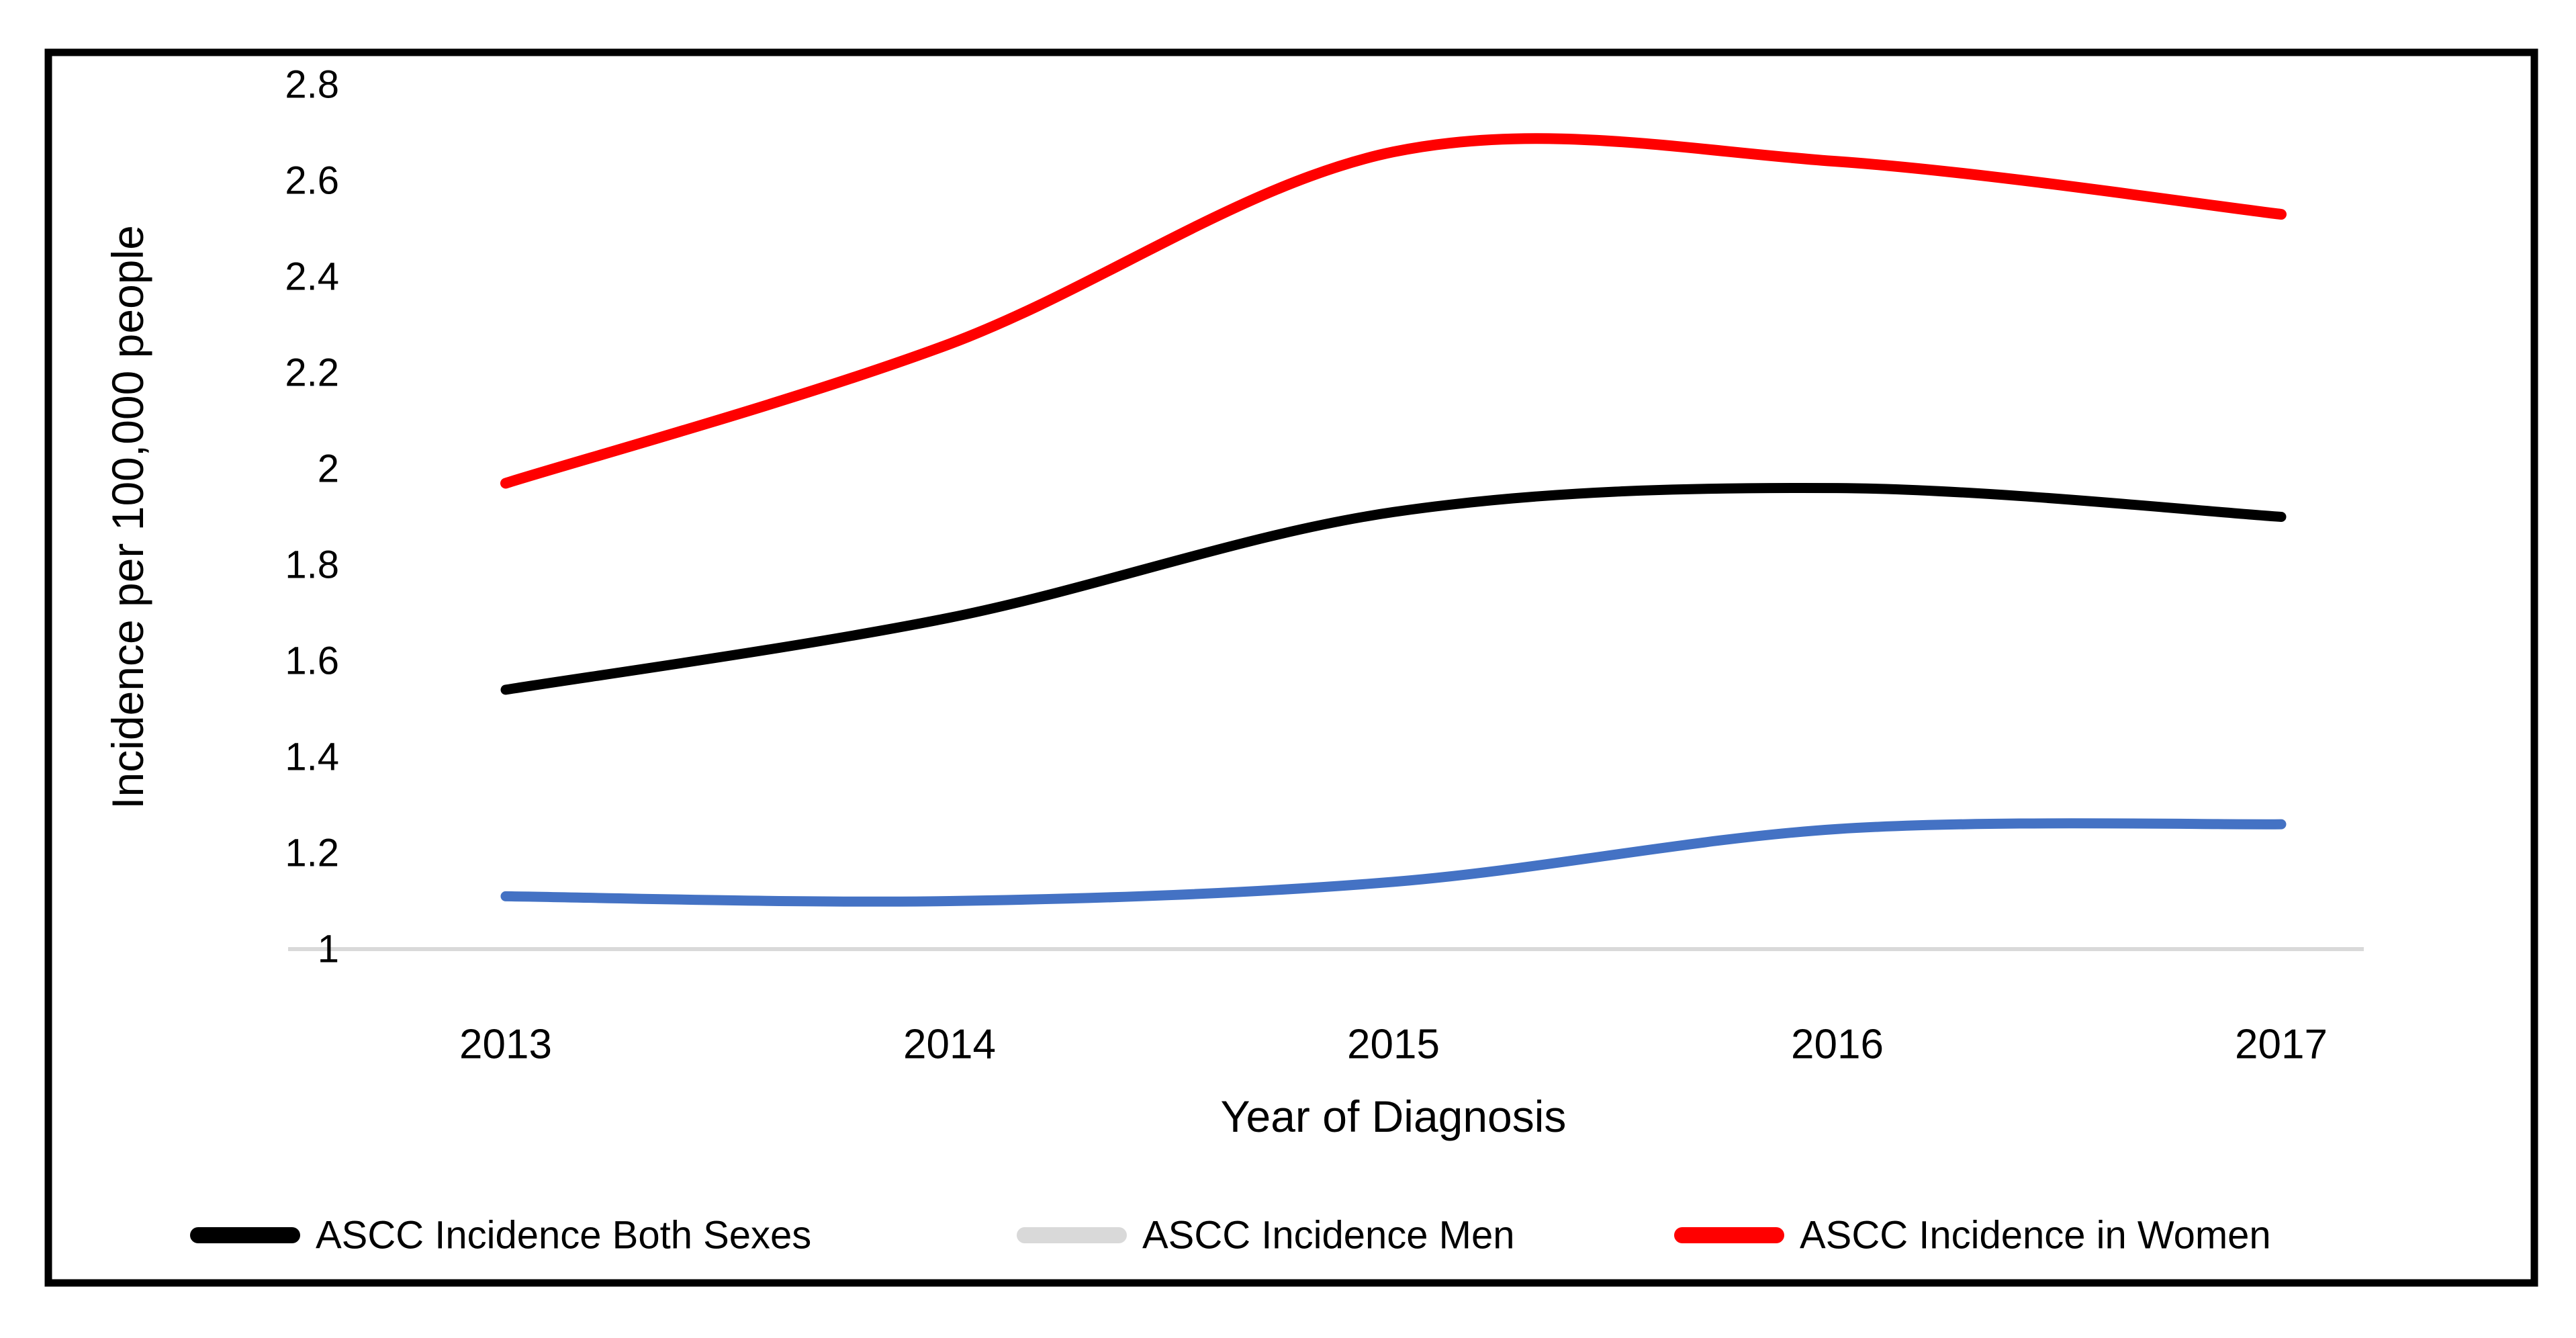 The width and height of the screenshot is (2576, 1338). What do you see at coordinates (312, 181) in the screenshot?
I see `y-tick-label: 2.6` at bounding box center [312, 181].